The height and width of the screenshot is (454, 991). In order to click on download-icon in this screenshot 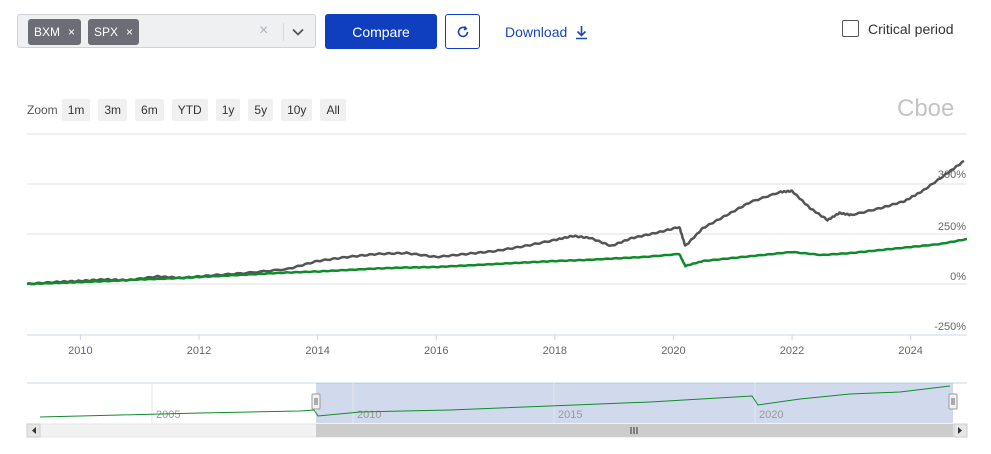, I will do `click(582, 32)`.